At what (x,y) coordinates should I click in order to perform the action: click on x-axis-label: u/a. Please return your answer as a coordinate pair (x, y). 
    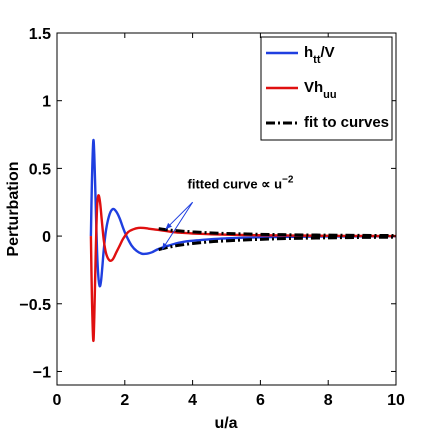
    Looking at the image, I should click on (225, 423).